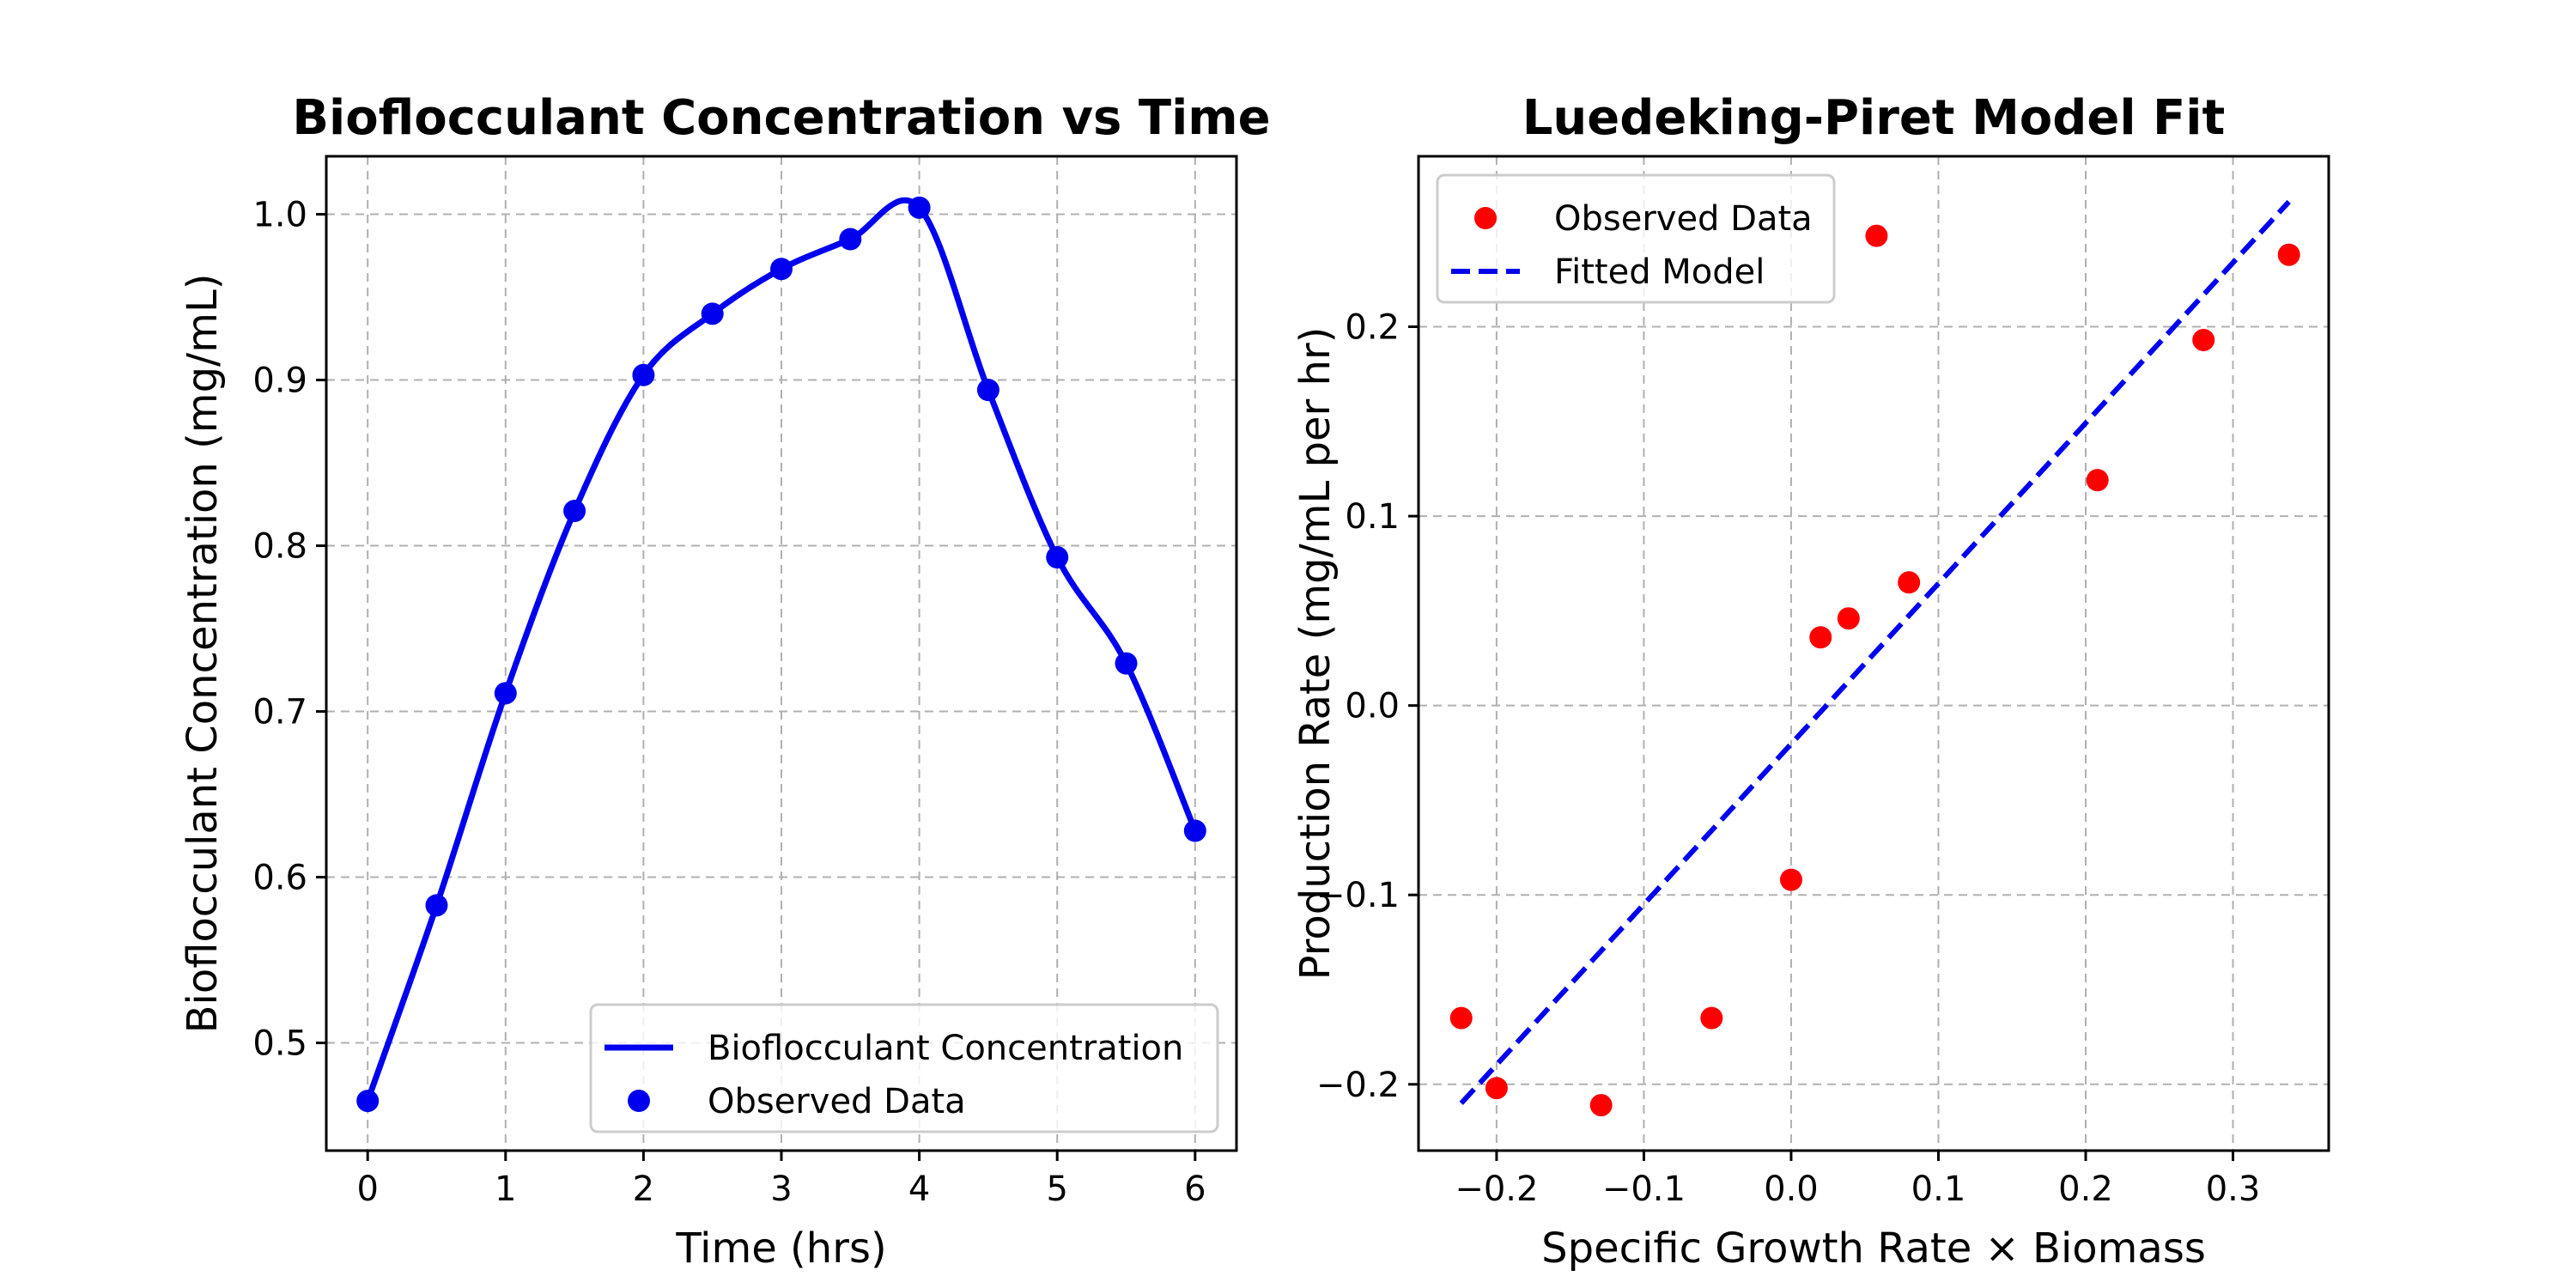 This screenshot has height=1288, width=2576. Describe the element at coordinates (1792, 1189) in the screenshot. I see `x-tick-label: 0.0` at that location.